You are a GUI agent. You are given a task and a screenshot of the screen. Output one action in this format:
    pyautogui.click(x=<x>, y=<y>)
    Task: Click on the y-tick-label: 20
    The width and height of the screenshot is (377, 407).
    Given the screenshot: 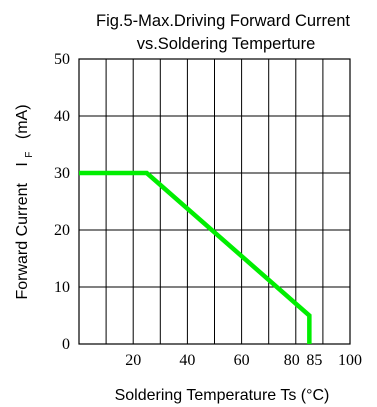 What is the action you would take?
    pyautogui.click(x=62, y=230)
    